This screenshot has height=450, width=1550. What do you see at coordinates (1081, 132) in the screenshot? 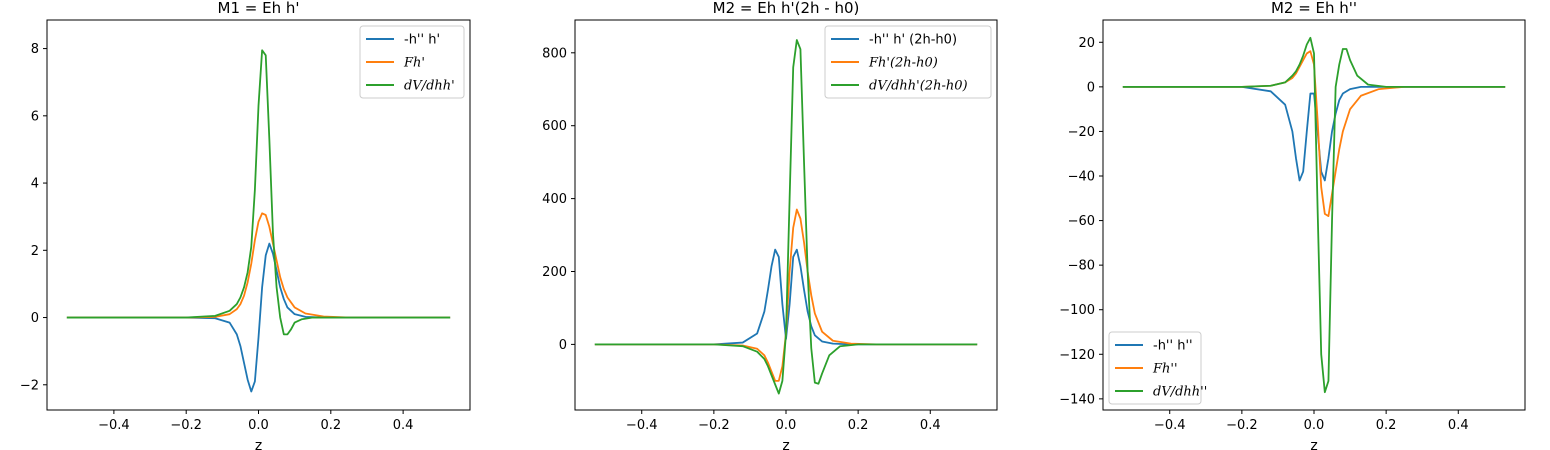
I see `y-tick-label: −20` at bounding box center [1081, 132].